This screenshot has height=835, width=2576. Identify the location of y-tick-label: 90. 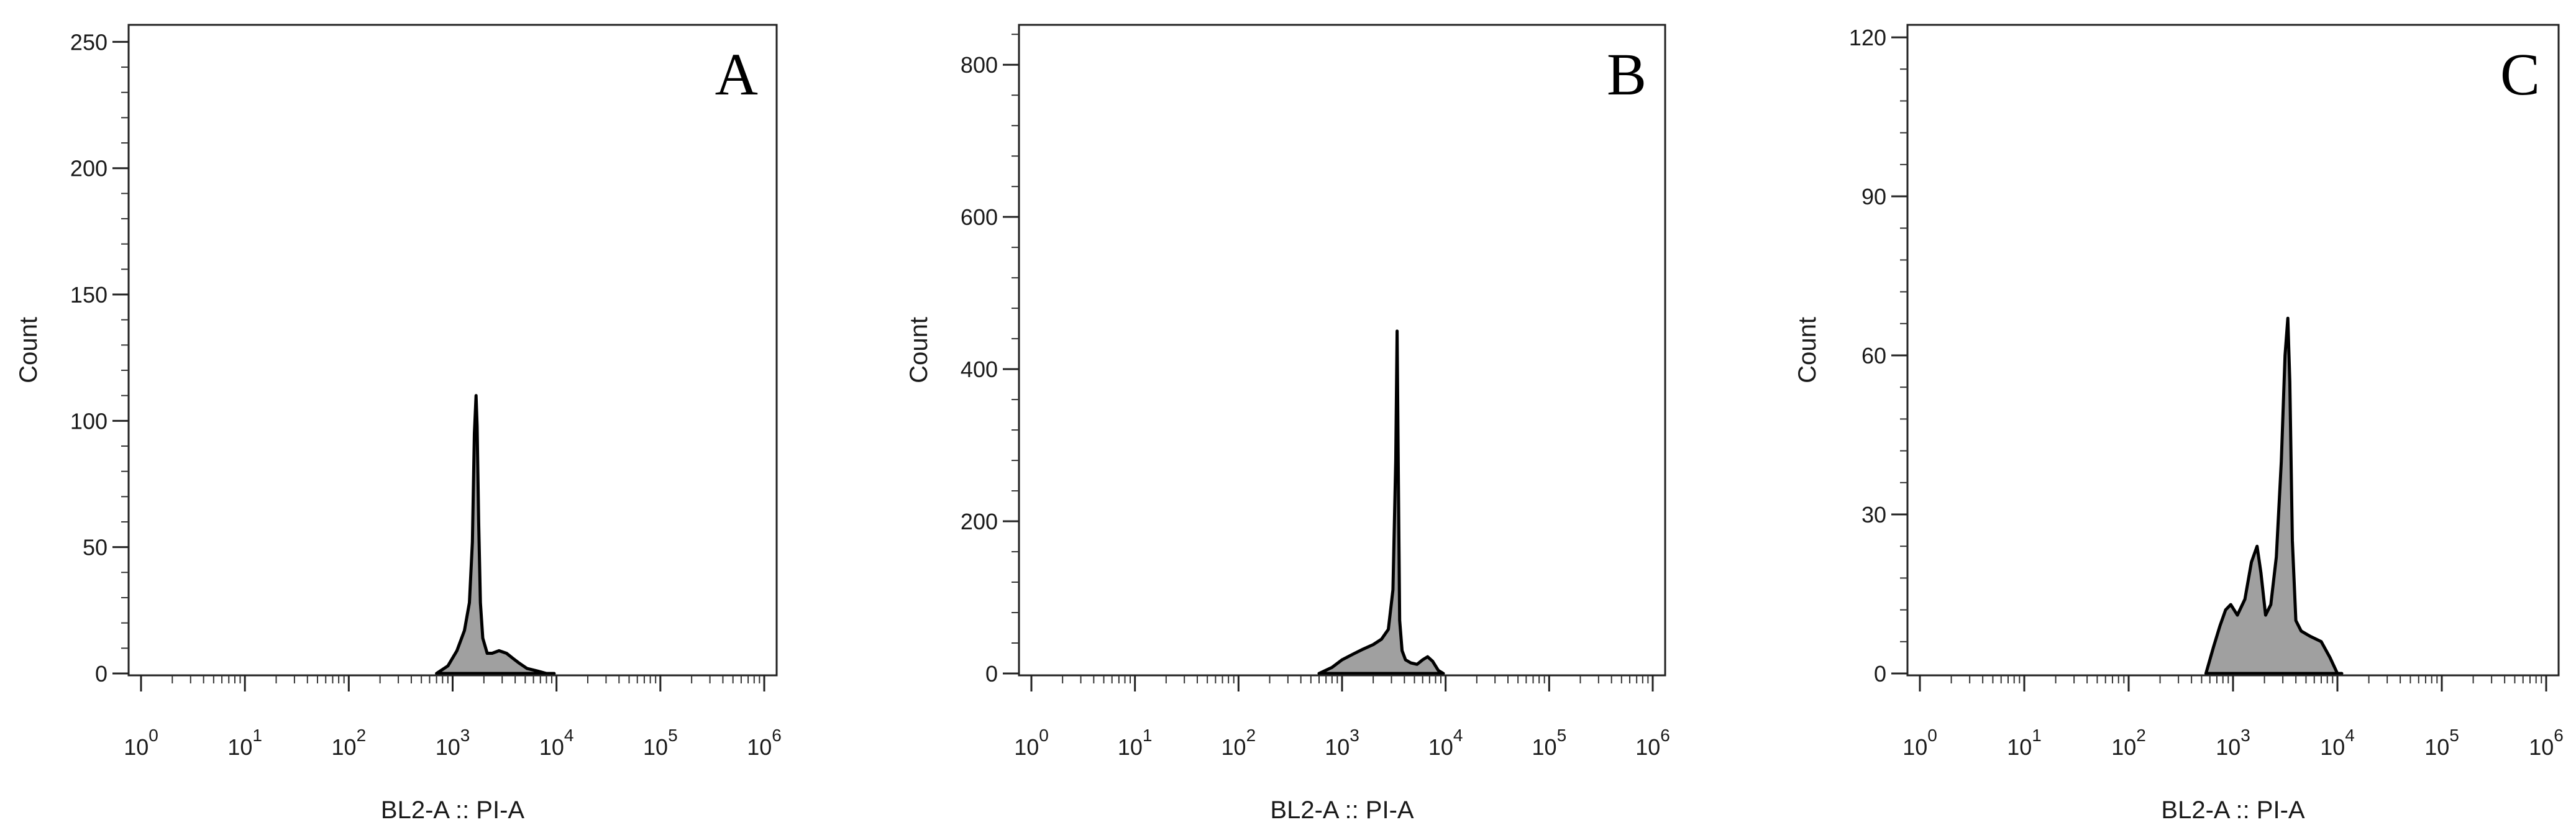
(1873, 196).